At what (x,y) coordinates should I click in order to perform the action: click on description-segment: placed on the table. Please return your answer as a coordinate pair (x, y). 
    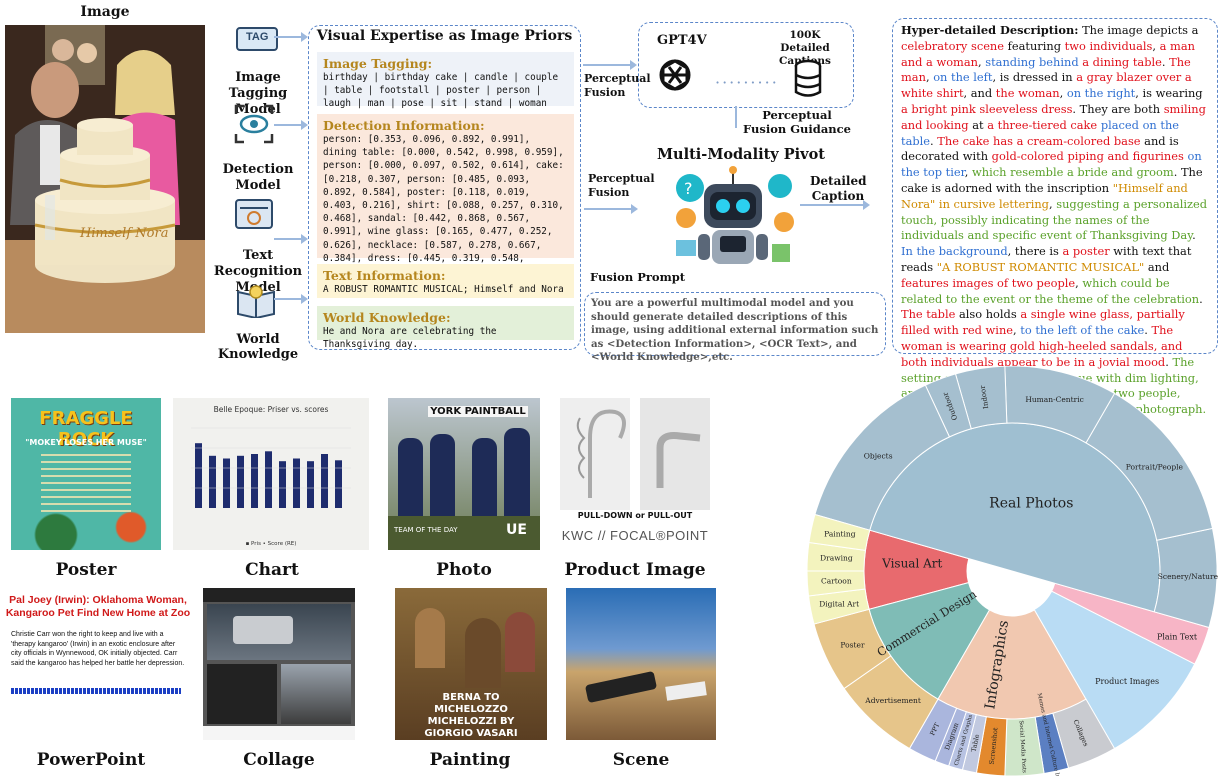
    Looking at the image, I should click on (1040, 132).